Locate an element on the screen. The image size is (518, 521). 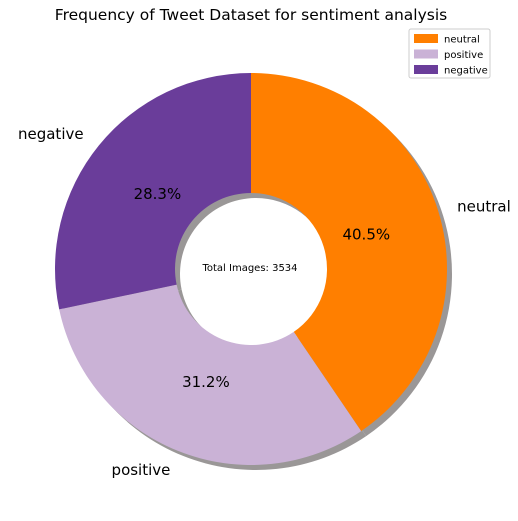
pct-label-neutral: 40.5% is located at coordinates (366, 235).